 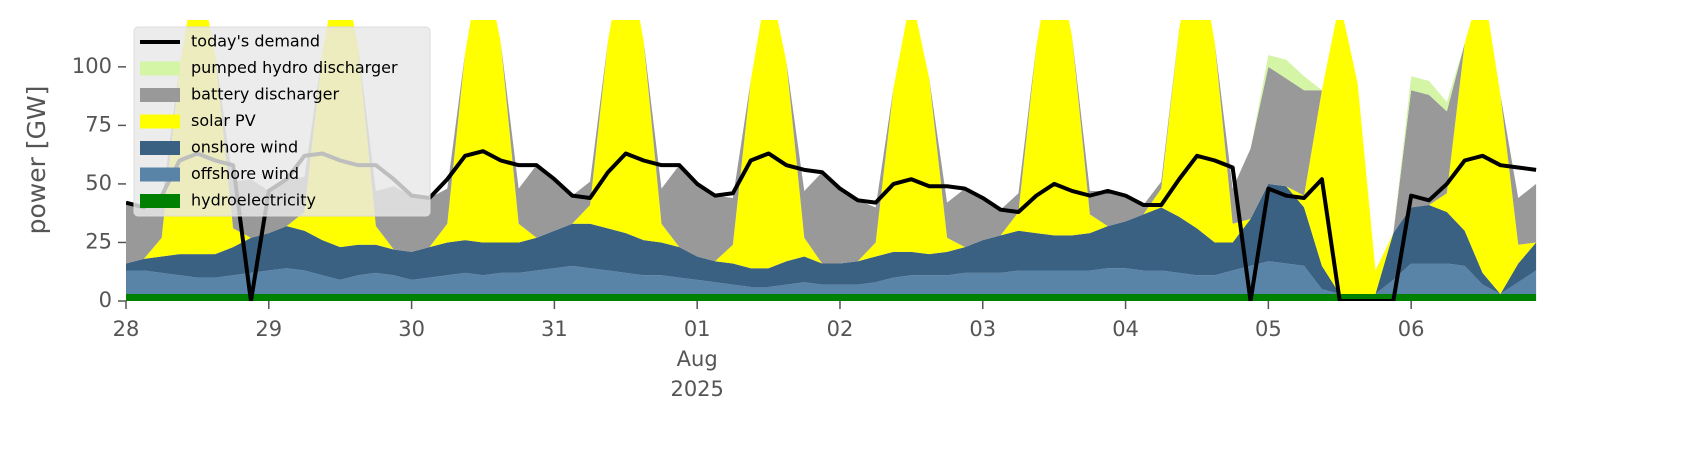 What do you see at coordinates (36, 160) in the screenshot?
I see `y-axis-label: power [GW]` at bounding box center [36, 160].